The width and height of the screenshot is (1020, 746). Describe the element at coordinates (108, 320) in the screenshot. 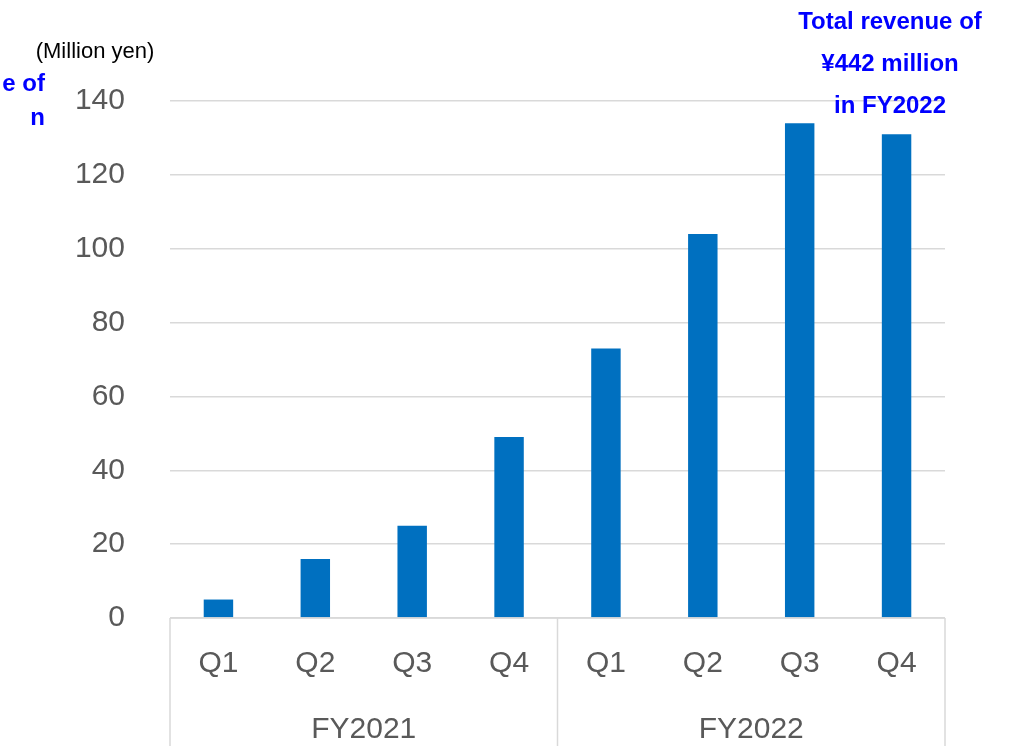

I see `y-tick-label: 80` at that location.